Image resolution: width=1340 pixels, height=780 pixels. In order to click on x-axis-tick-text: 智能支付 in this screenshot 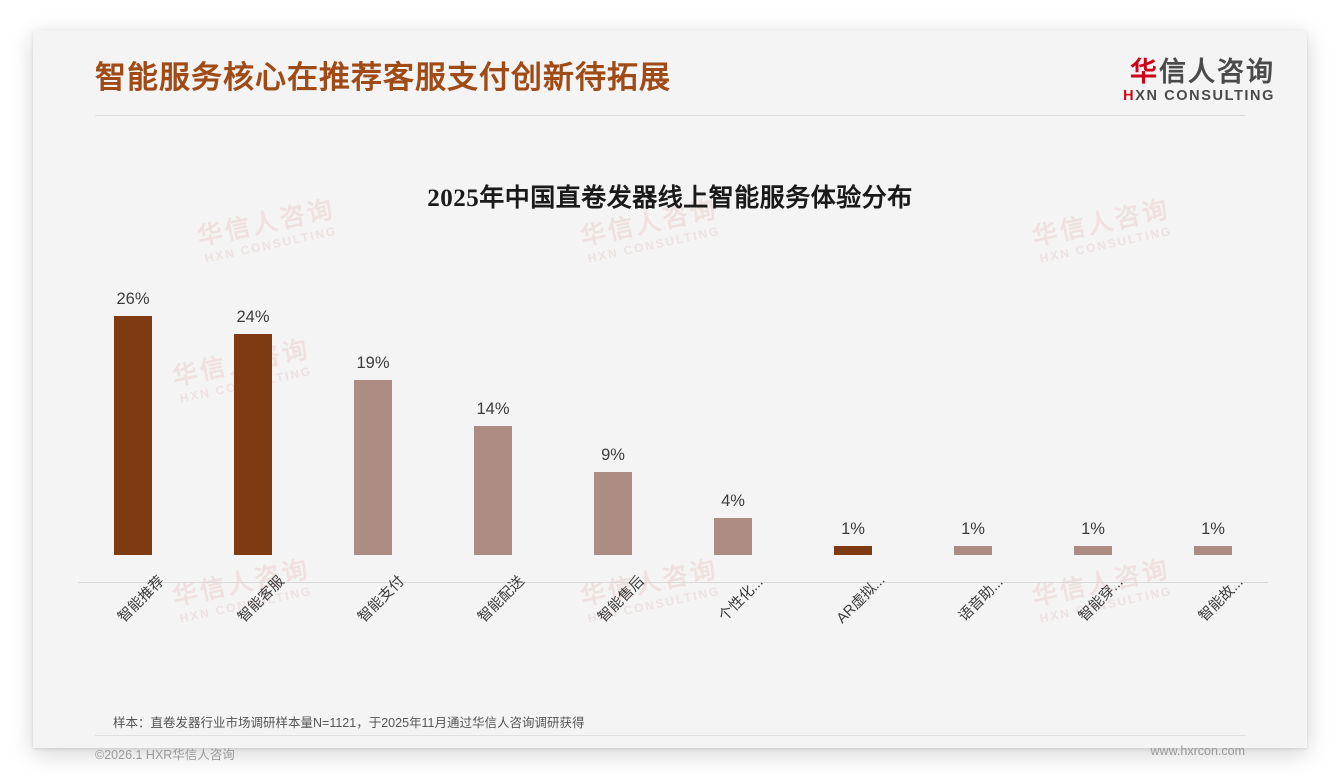, I will do `click(381, 599)`.